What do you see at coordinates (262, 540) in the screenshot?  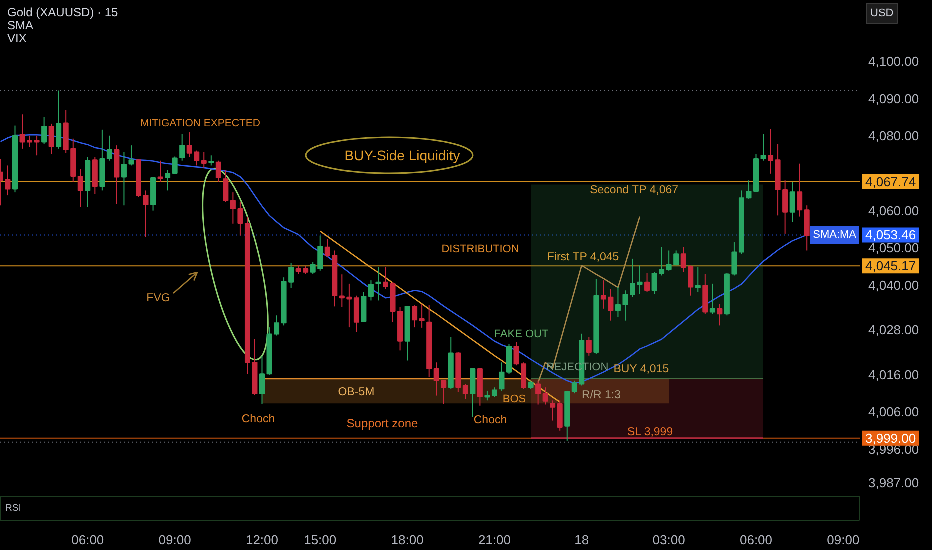 I see `x-tick-label: 12:00` at bounding box center [262, 540].